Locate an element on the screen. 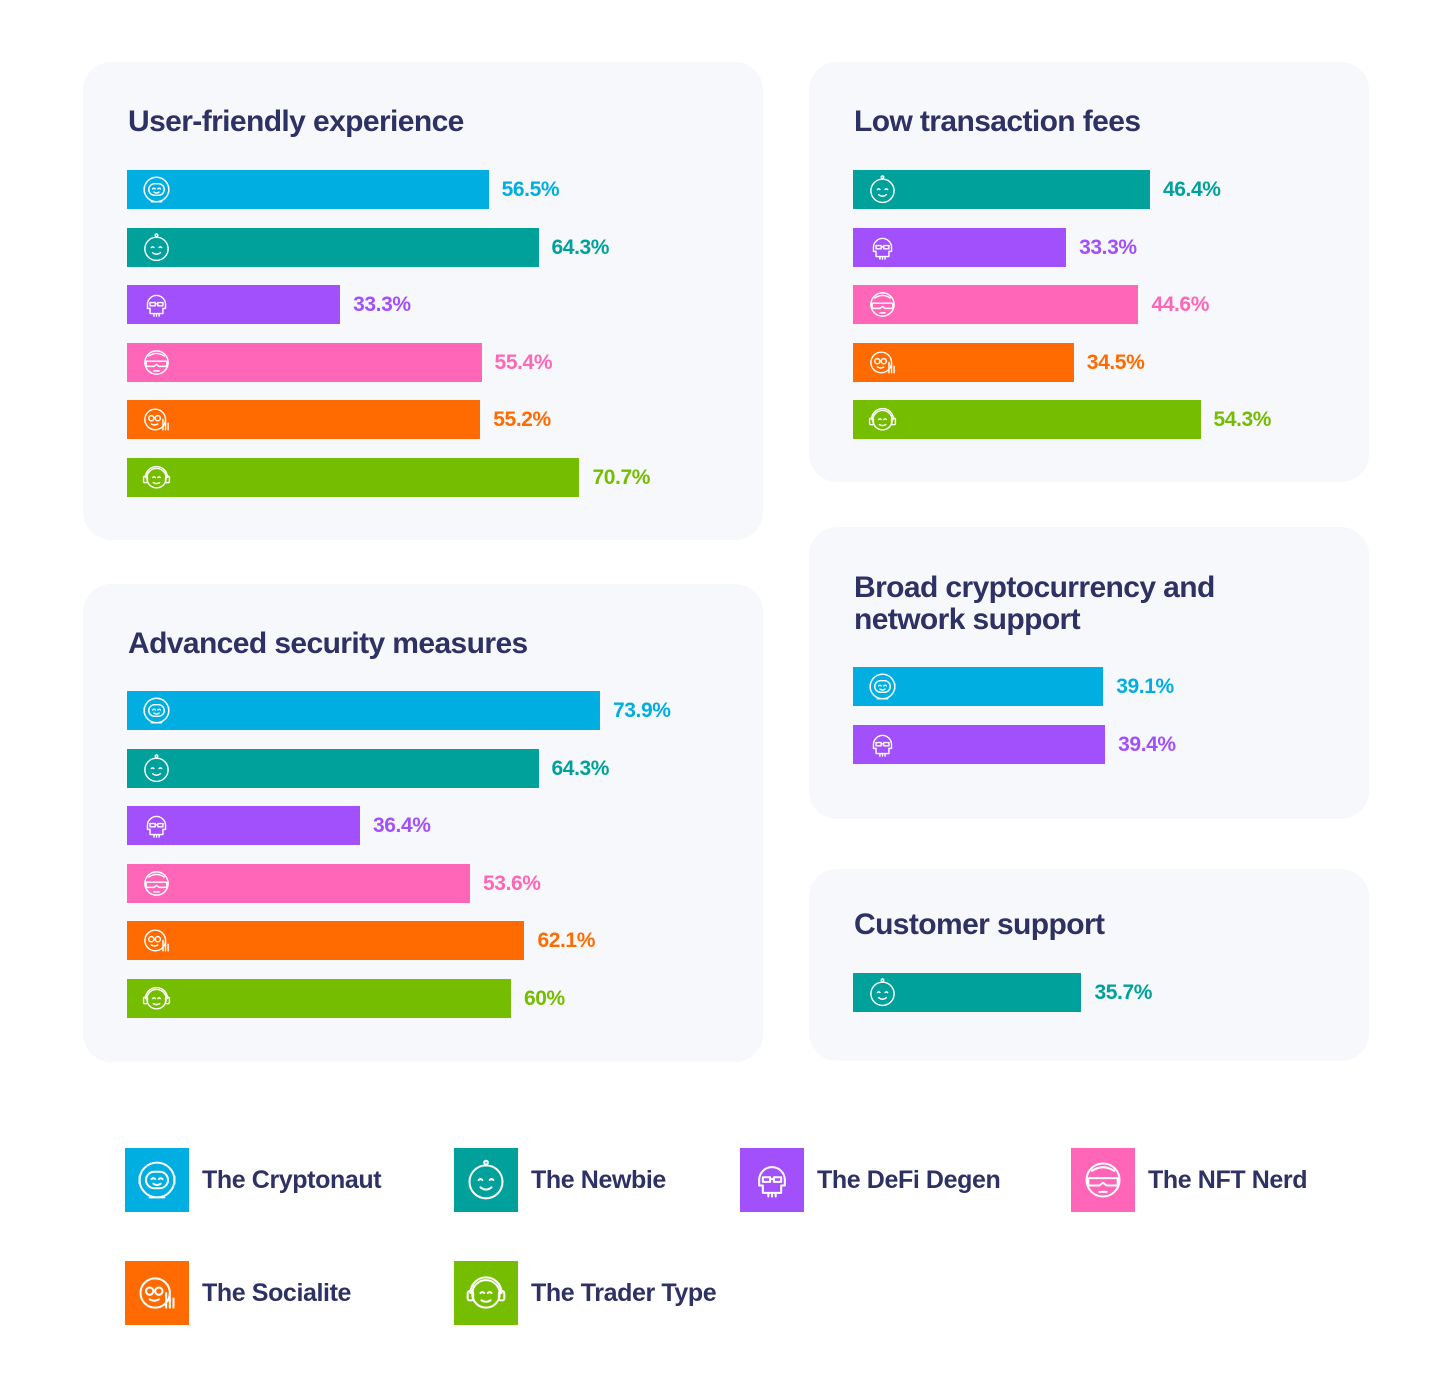 The height and width of the screenshot is (1384, 1456). bar-value-label: 62.1% is located at coordinates (566, 941).